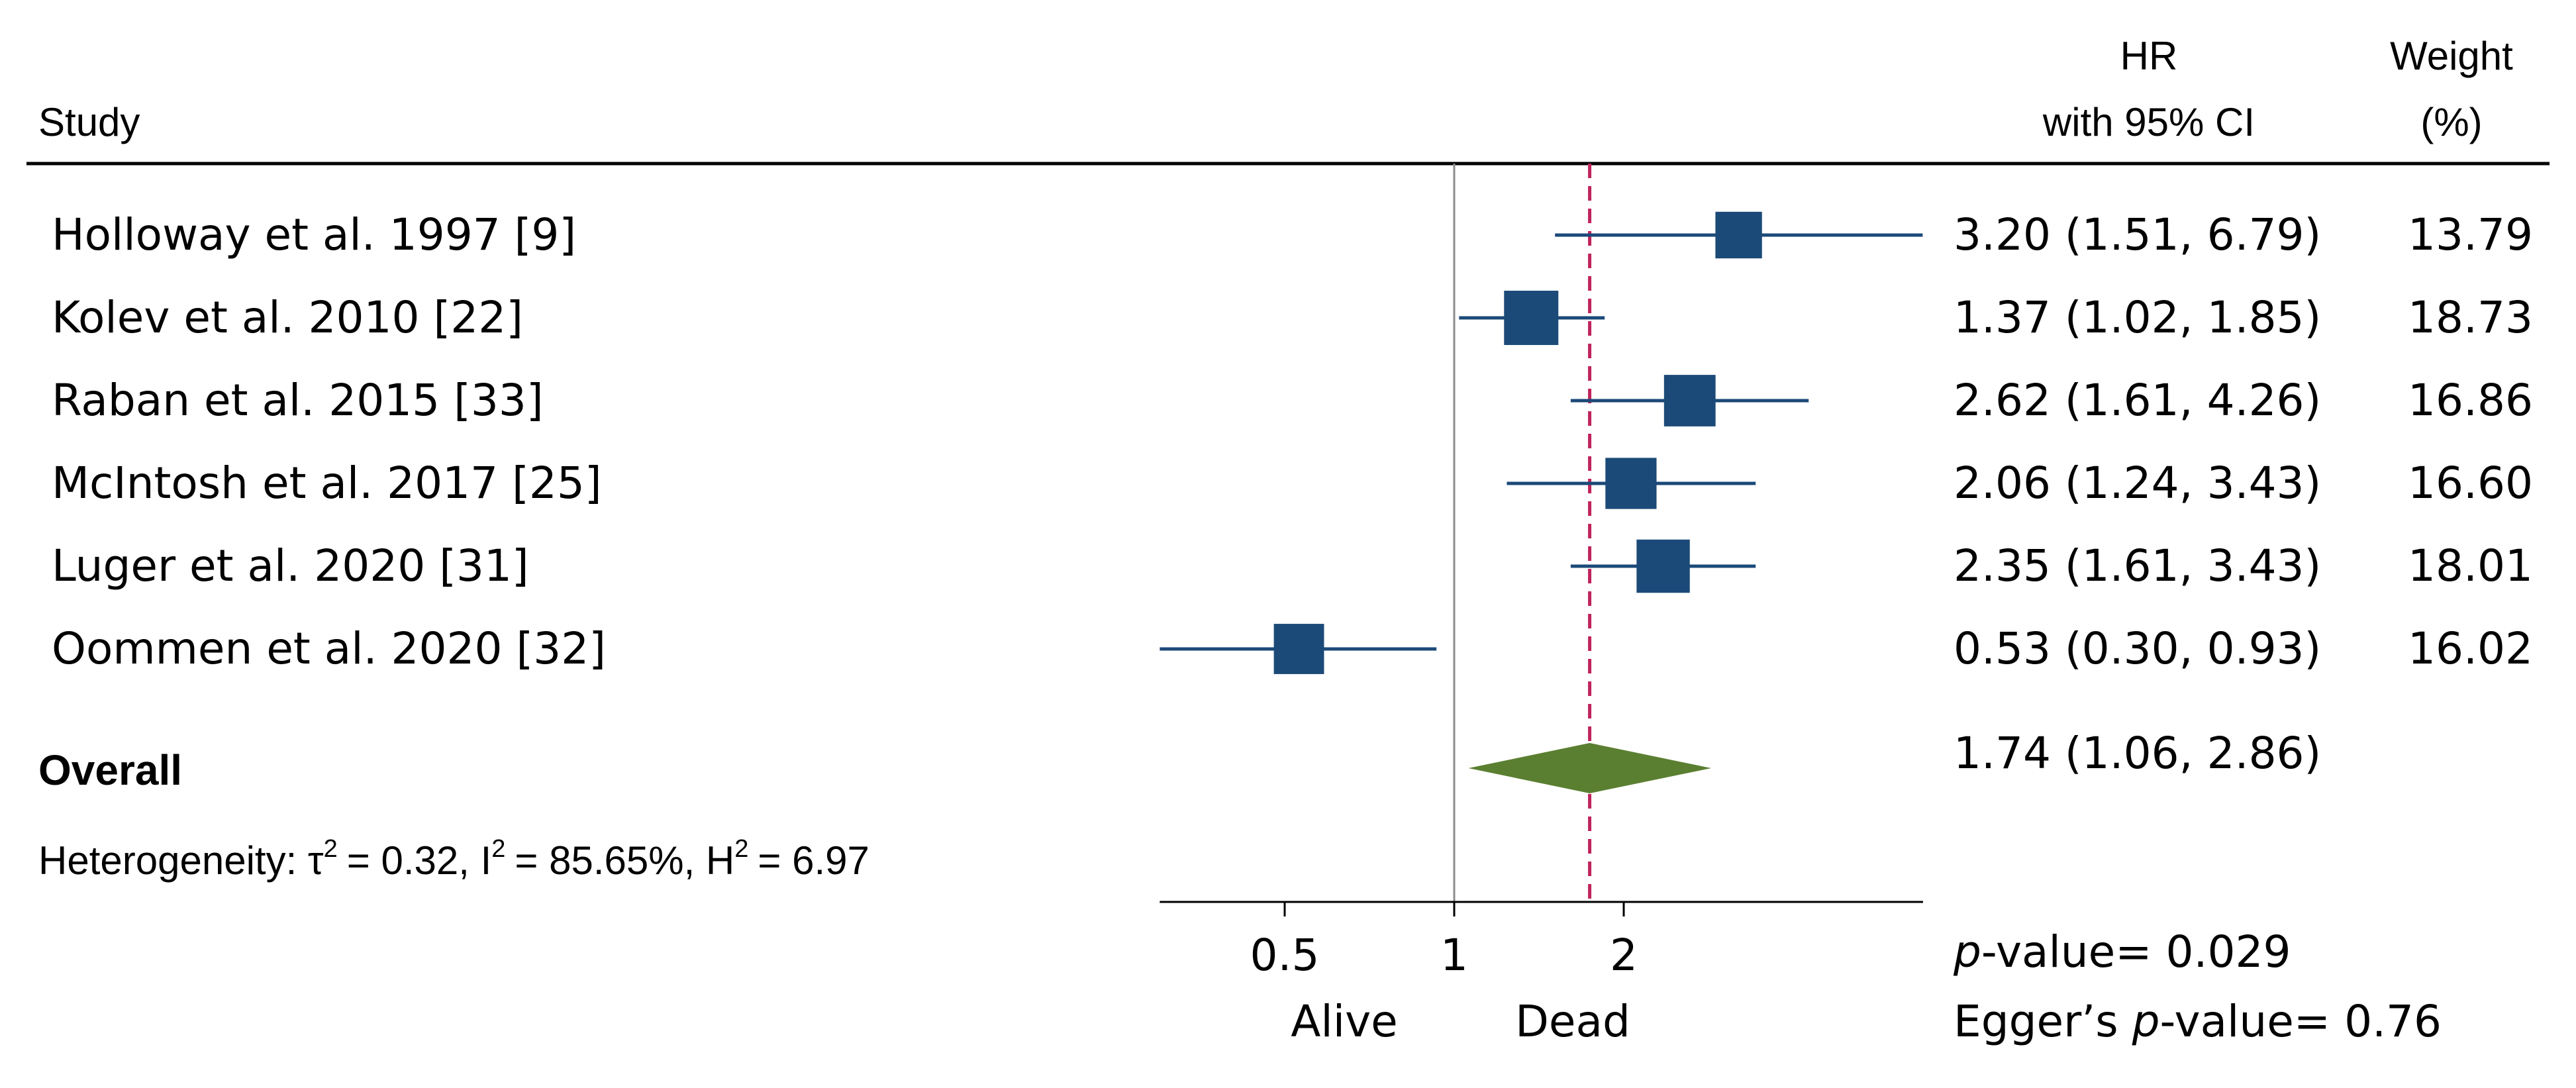 The height and width of the screenshot is (1088, 2576). What do you see at coordinates (2470, 234) in the screenshot?
I see `study-weight: 13.79` at bounding box center [2470, 234].